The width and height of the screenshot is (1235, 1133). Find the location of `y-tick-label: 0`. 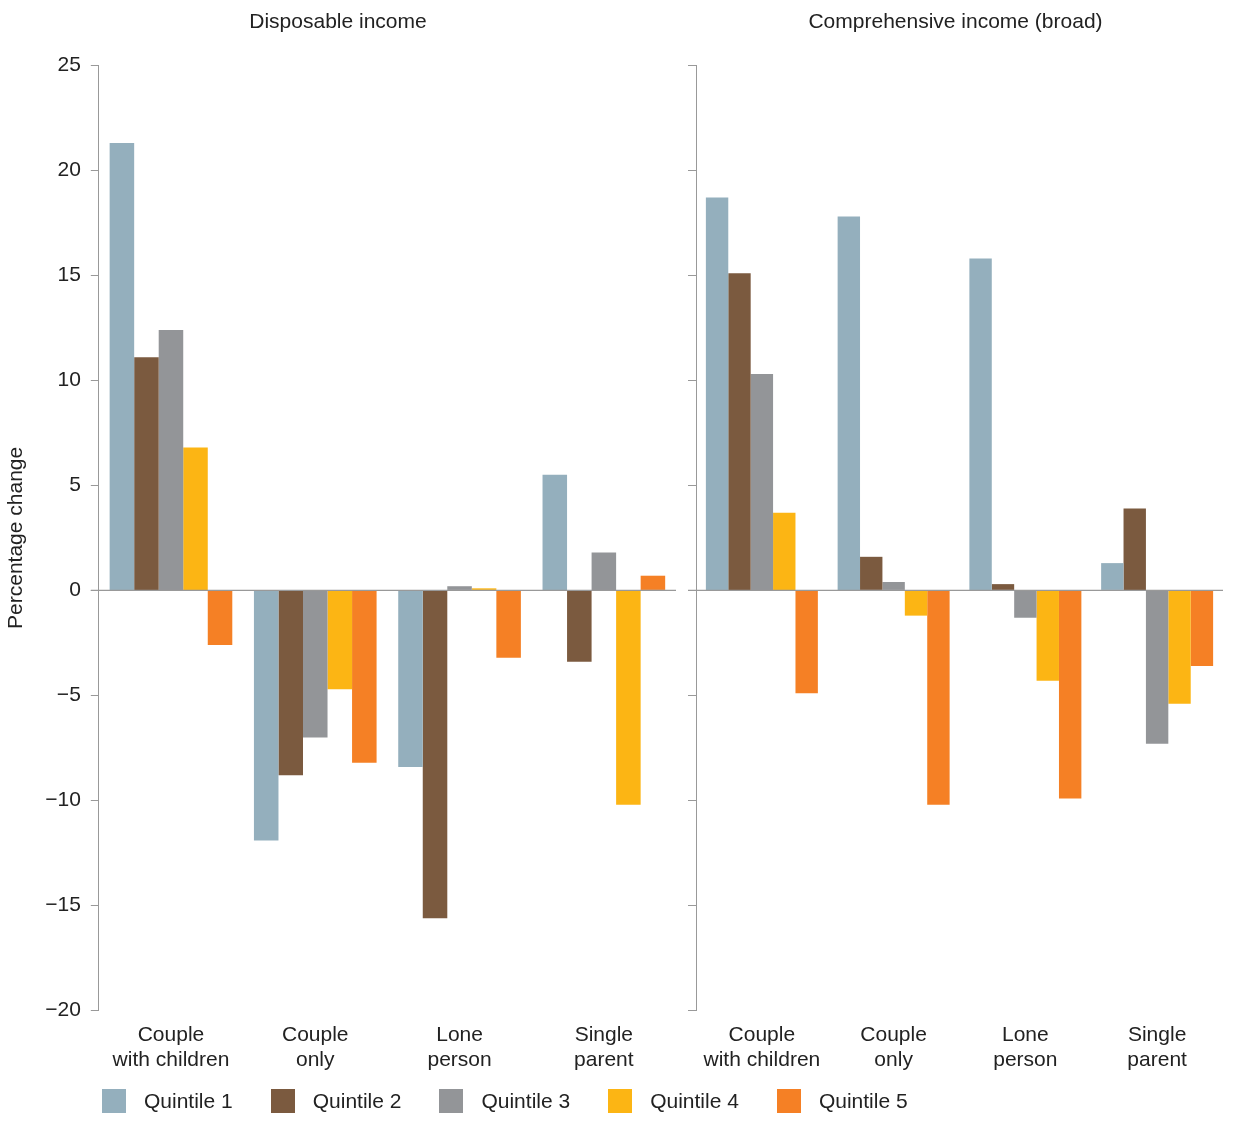

y-tick-label: 0 is located at coordinates (75, 589).